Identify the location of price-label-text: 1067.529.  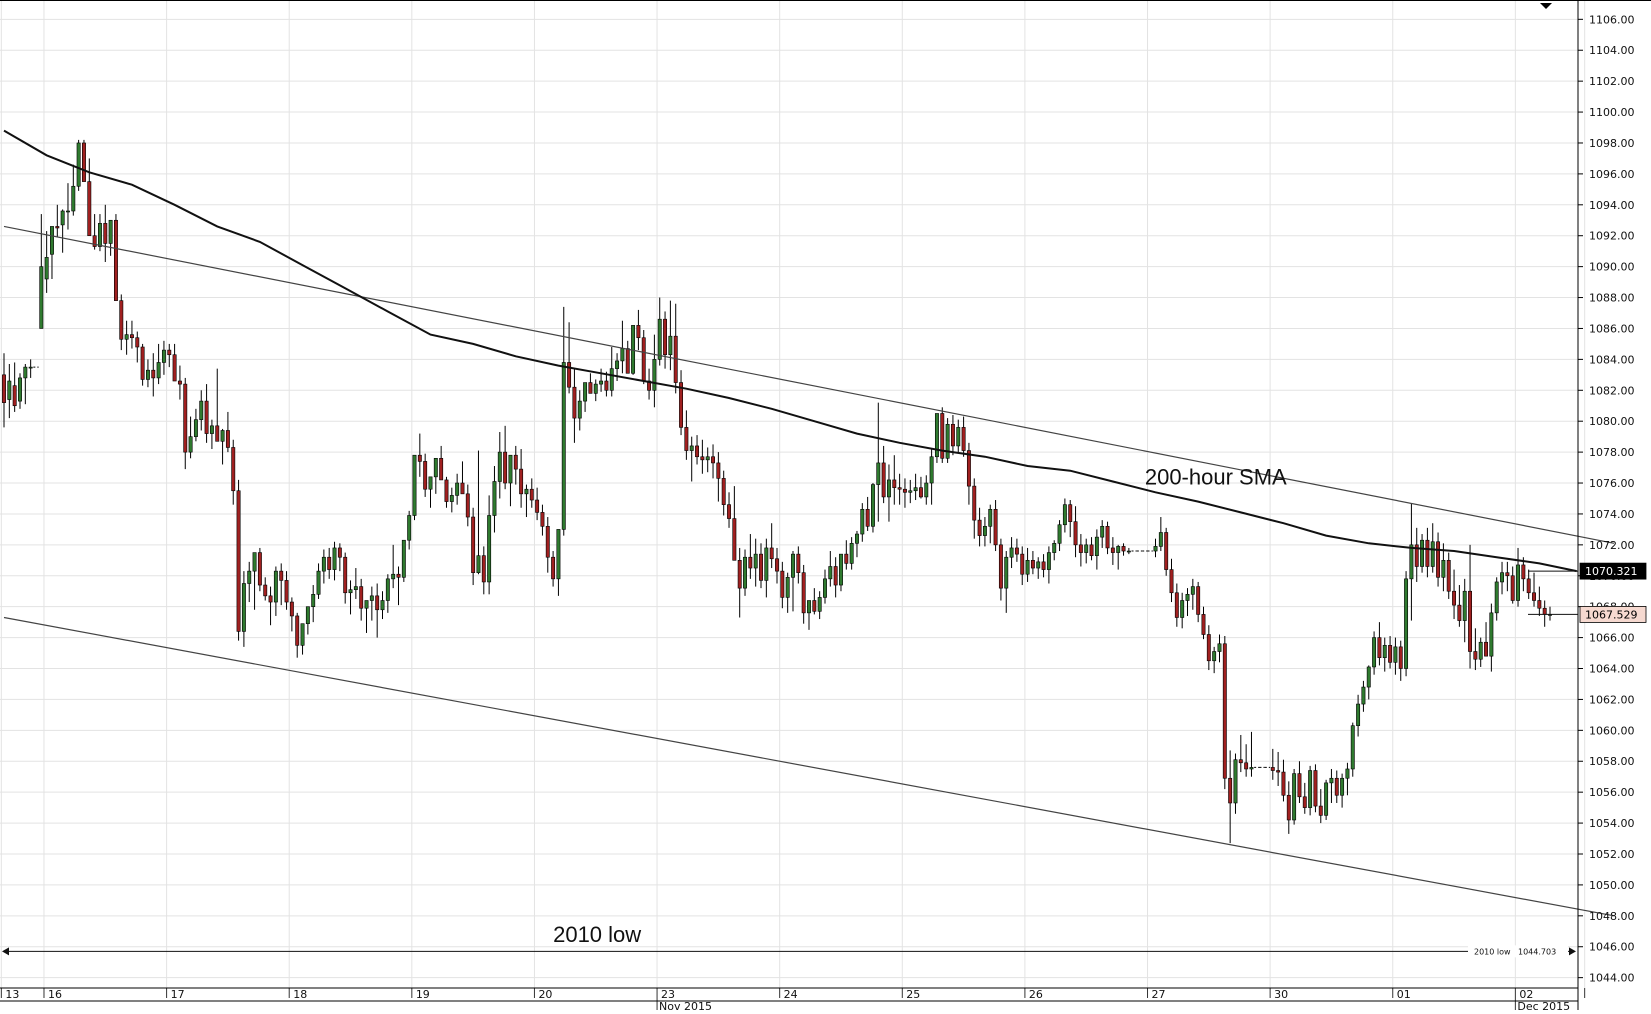
(1611, 614).